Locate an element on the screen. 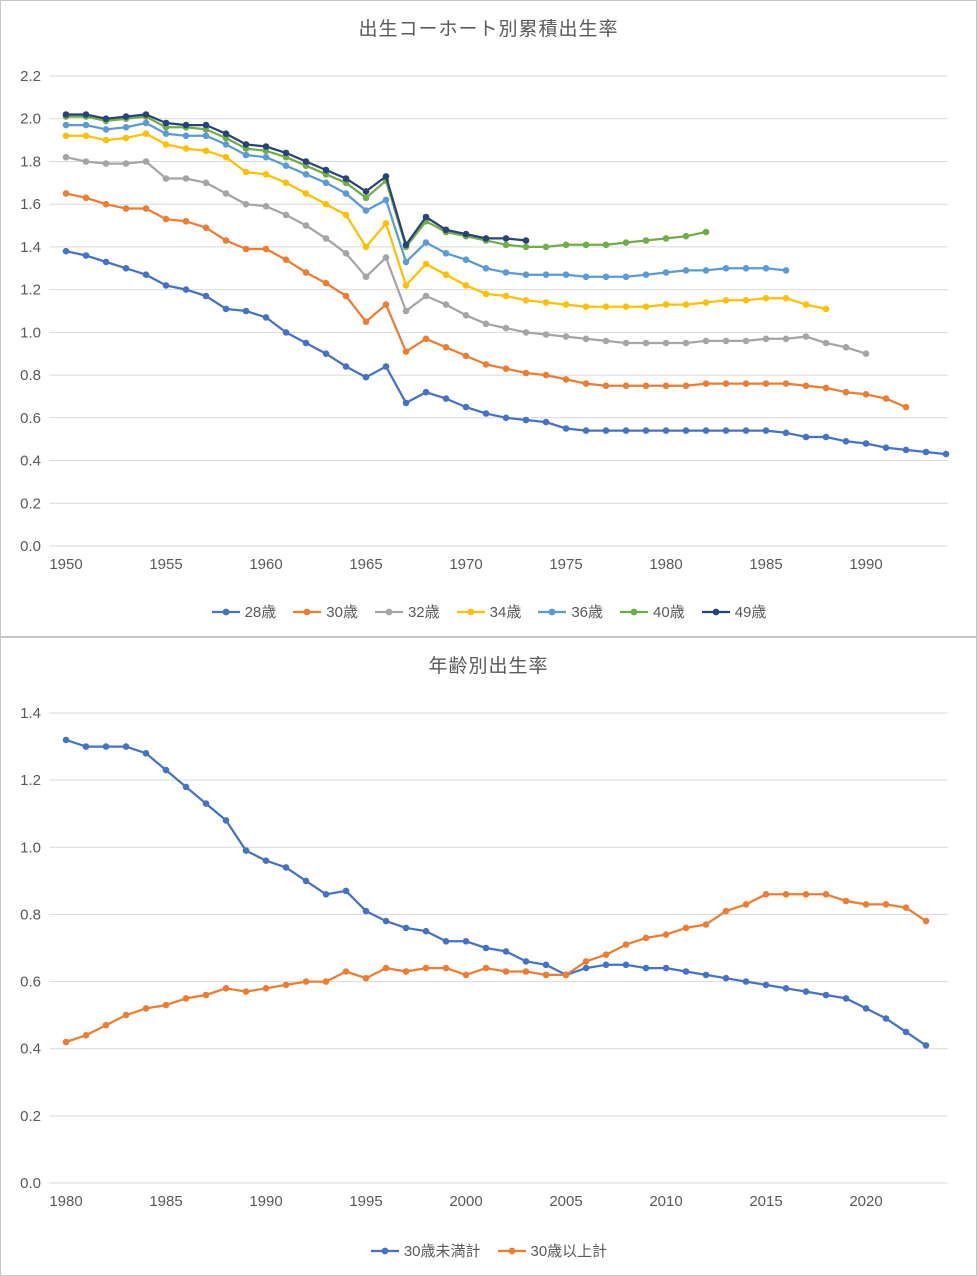 This screenshot has width=977, height=1276. legend-item-1: 30歳以上計 is located at coordinates (552, 1250).